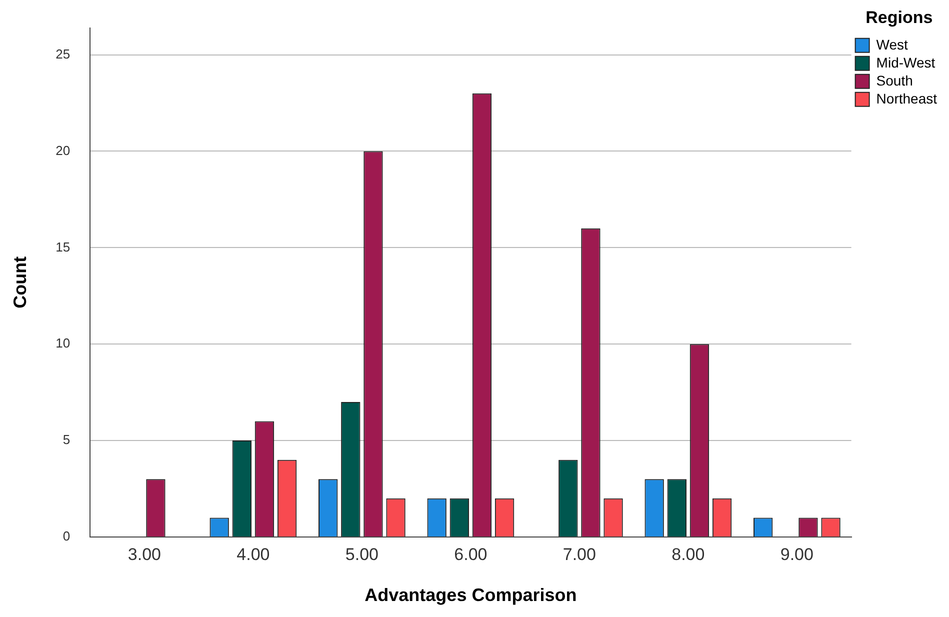  I want to click on x-tick-label: 8.00, so click(688, 554).